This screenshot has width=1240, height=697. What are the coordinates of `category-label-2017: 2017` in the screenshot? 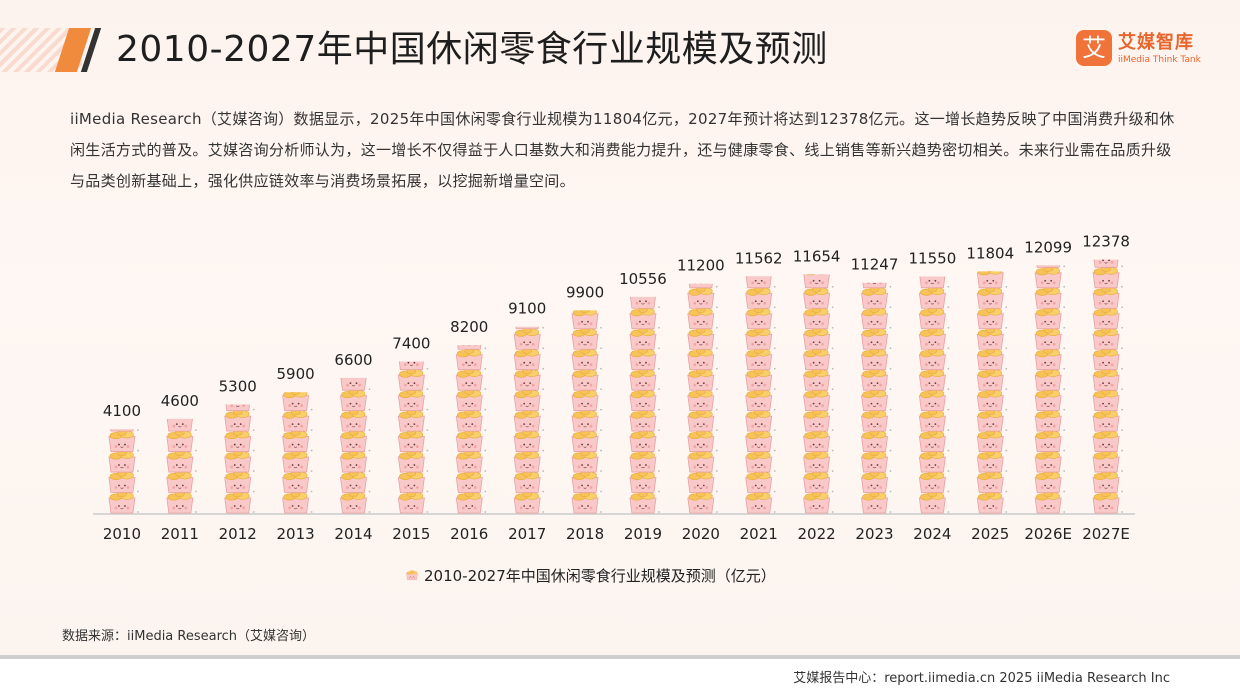 It's located at (527, 534).